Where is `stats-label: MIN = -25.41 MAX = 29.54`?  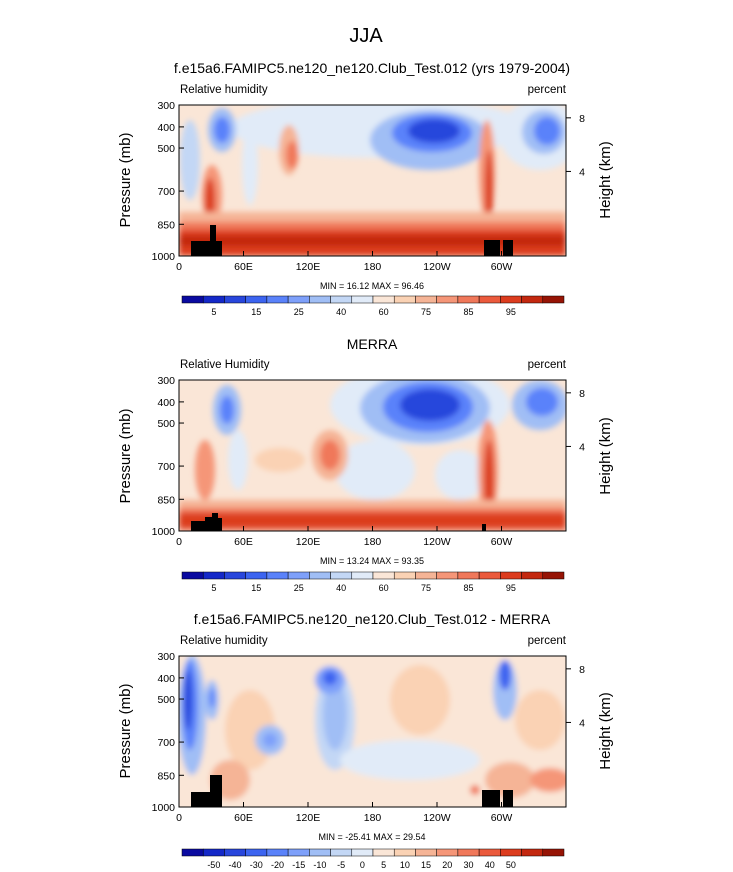 stats-label: MIN = -25.41 MAX = 29.54 is located at coordinates (371, 837).